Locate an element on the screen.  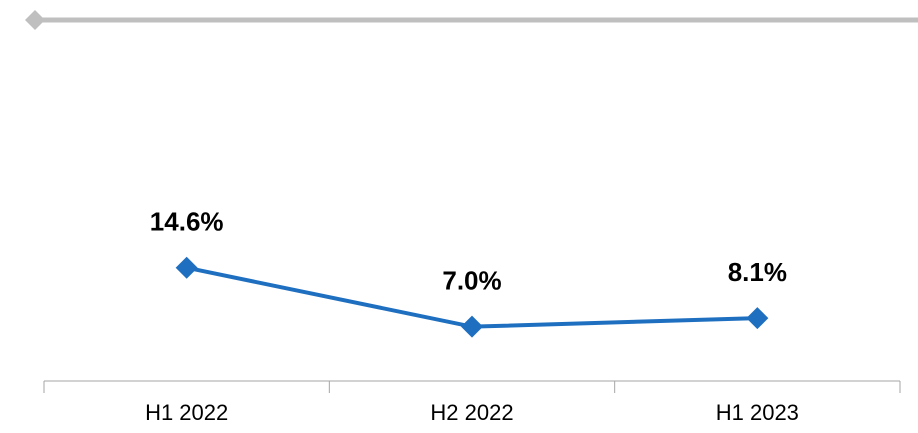
x-tick-label: H1 2023 is located at coordinates (757, 412).